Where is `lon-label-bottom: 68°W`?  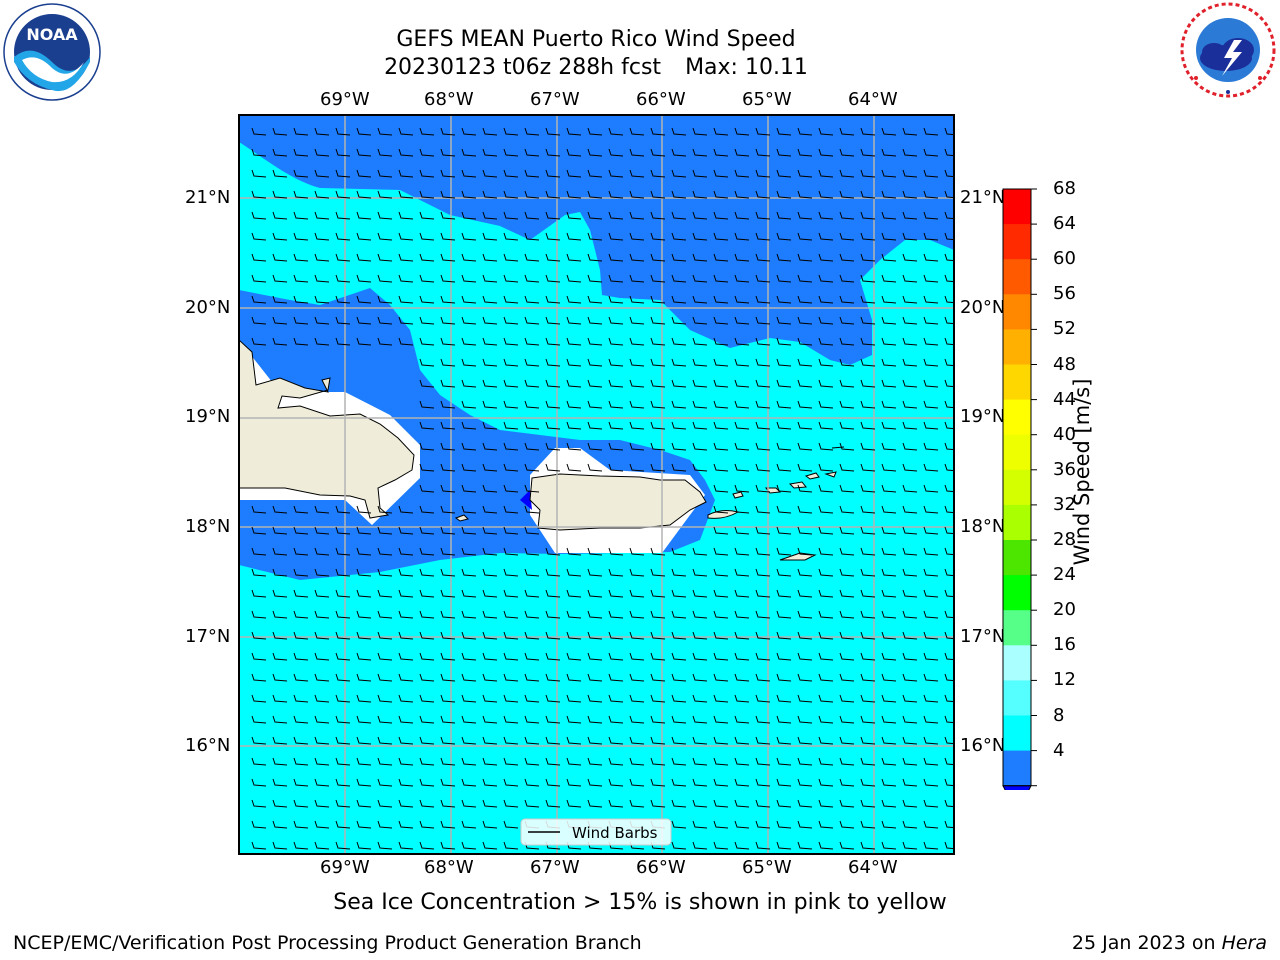 lon-label-bottom: 68°W is located at coordinates (449, 867).